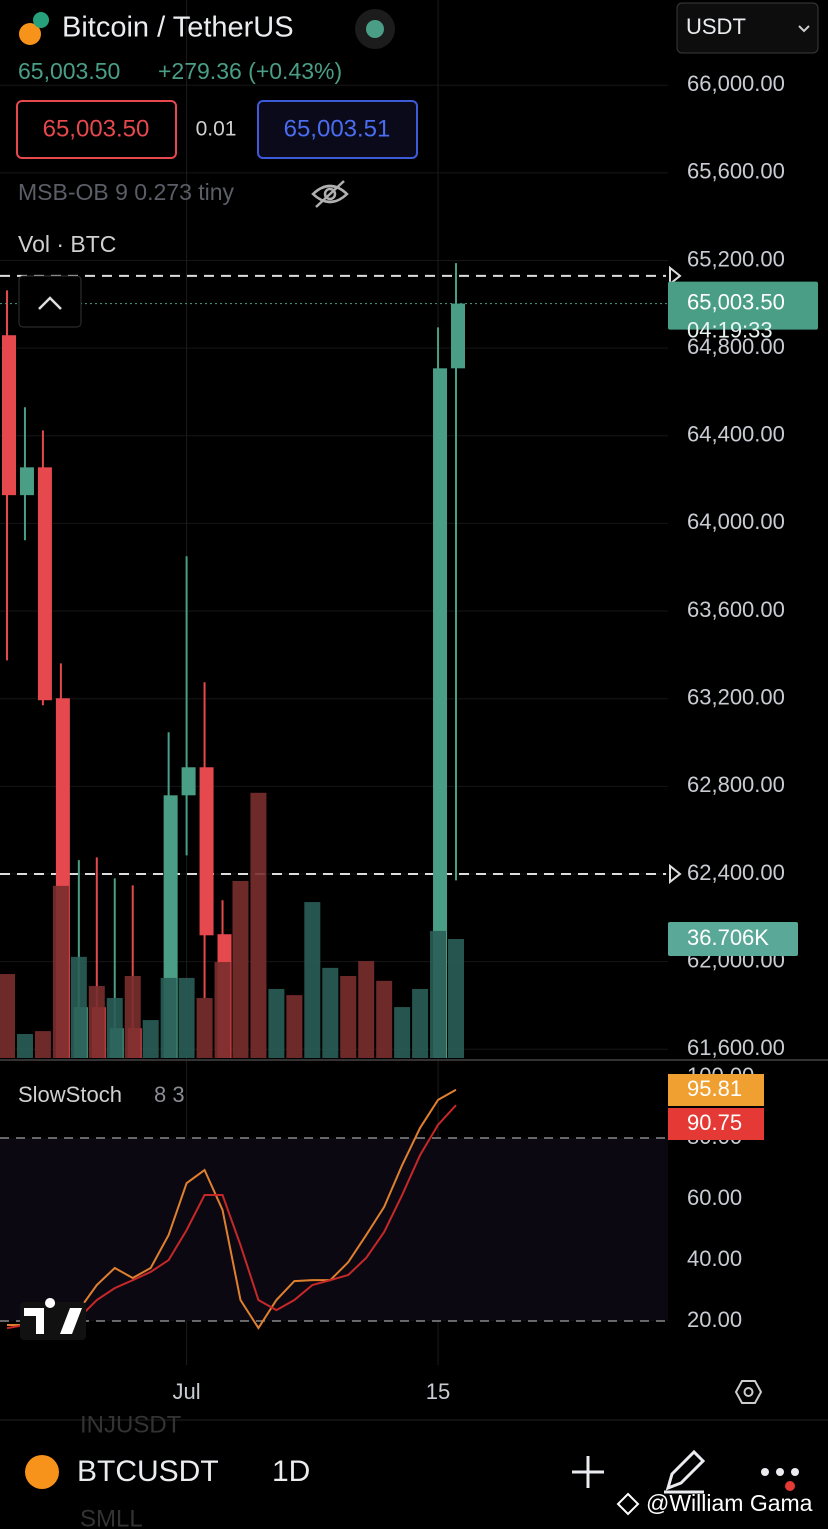  Describe the element at coordinates (438, 1391) in the screenshot. I see `x-tick-label: 15` at that location.